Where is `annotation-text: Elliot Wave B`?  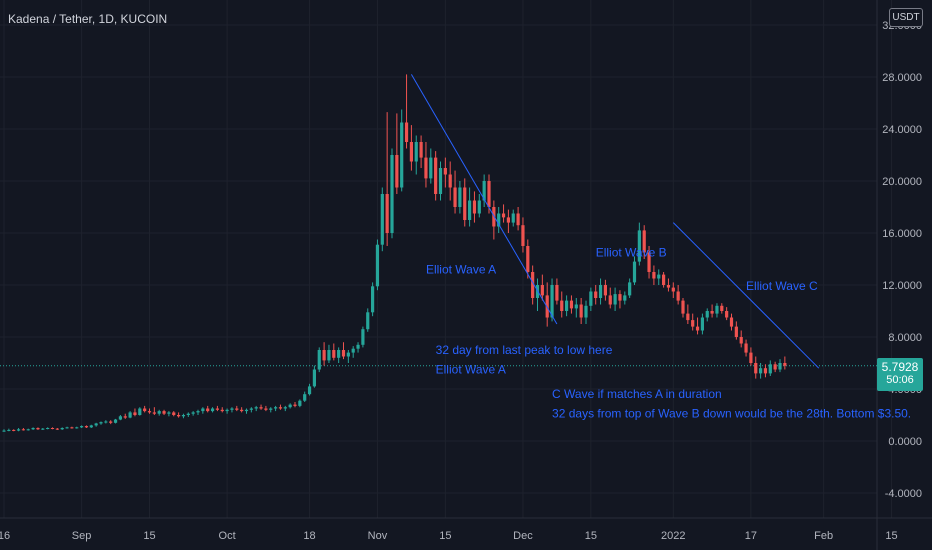 annotation-text: Elliot Wave B is located at coordinates (631, 252).